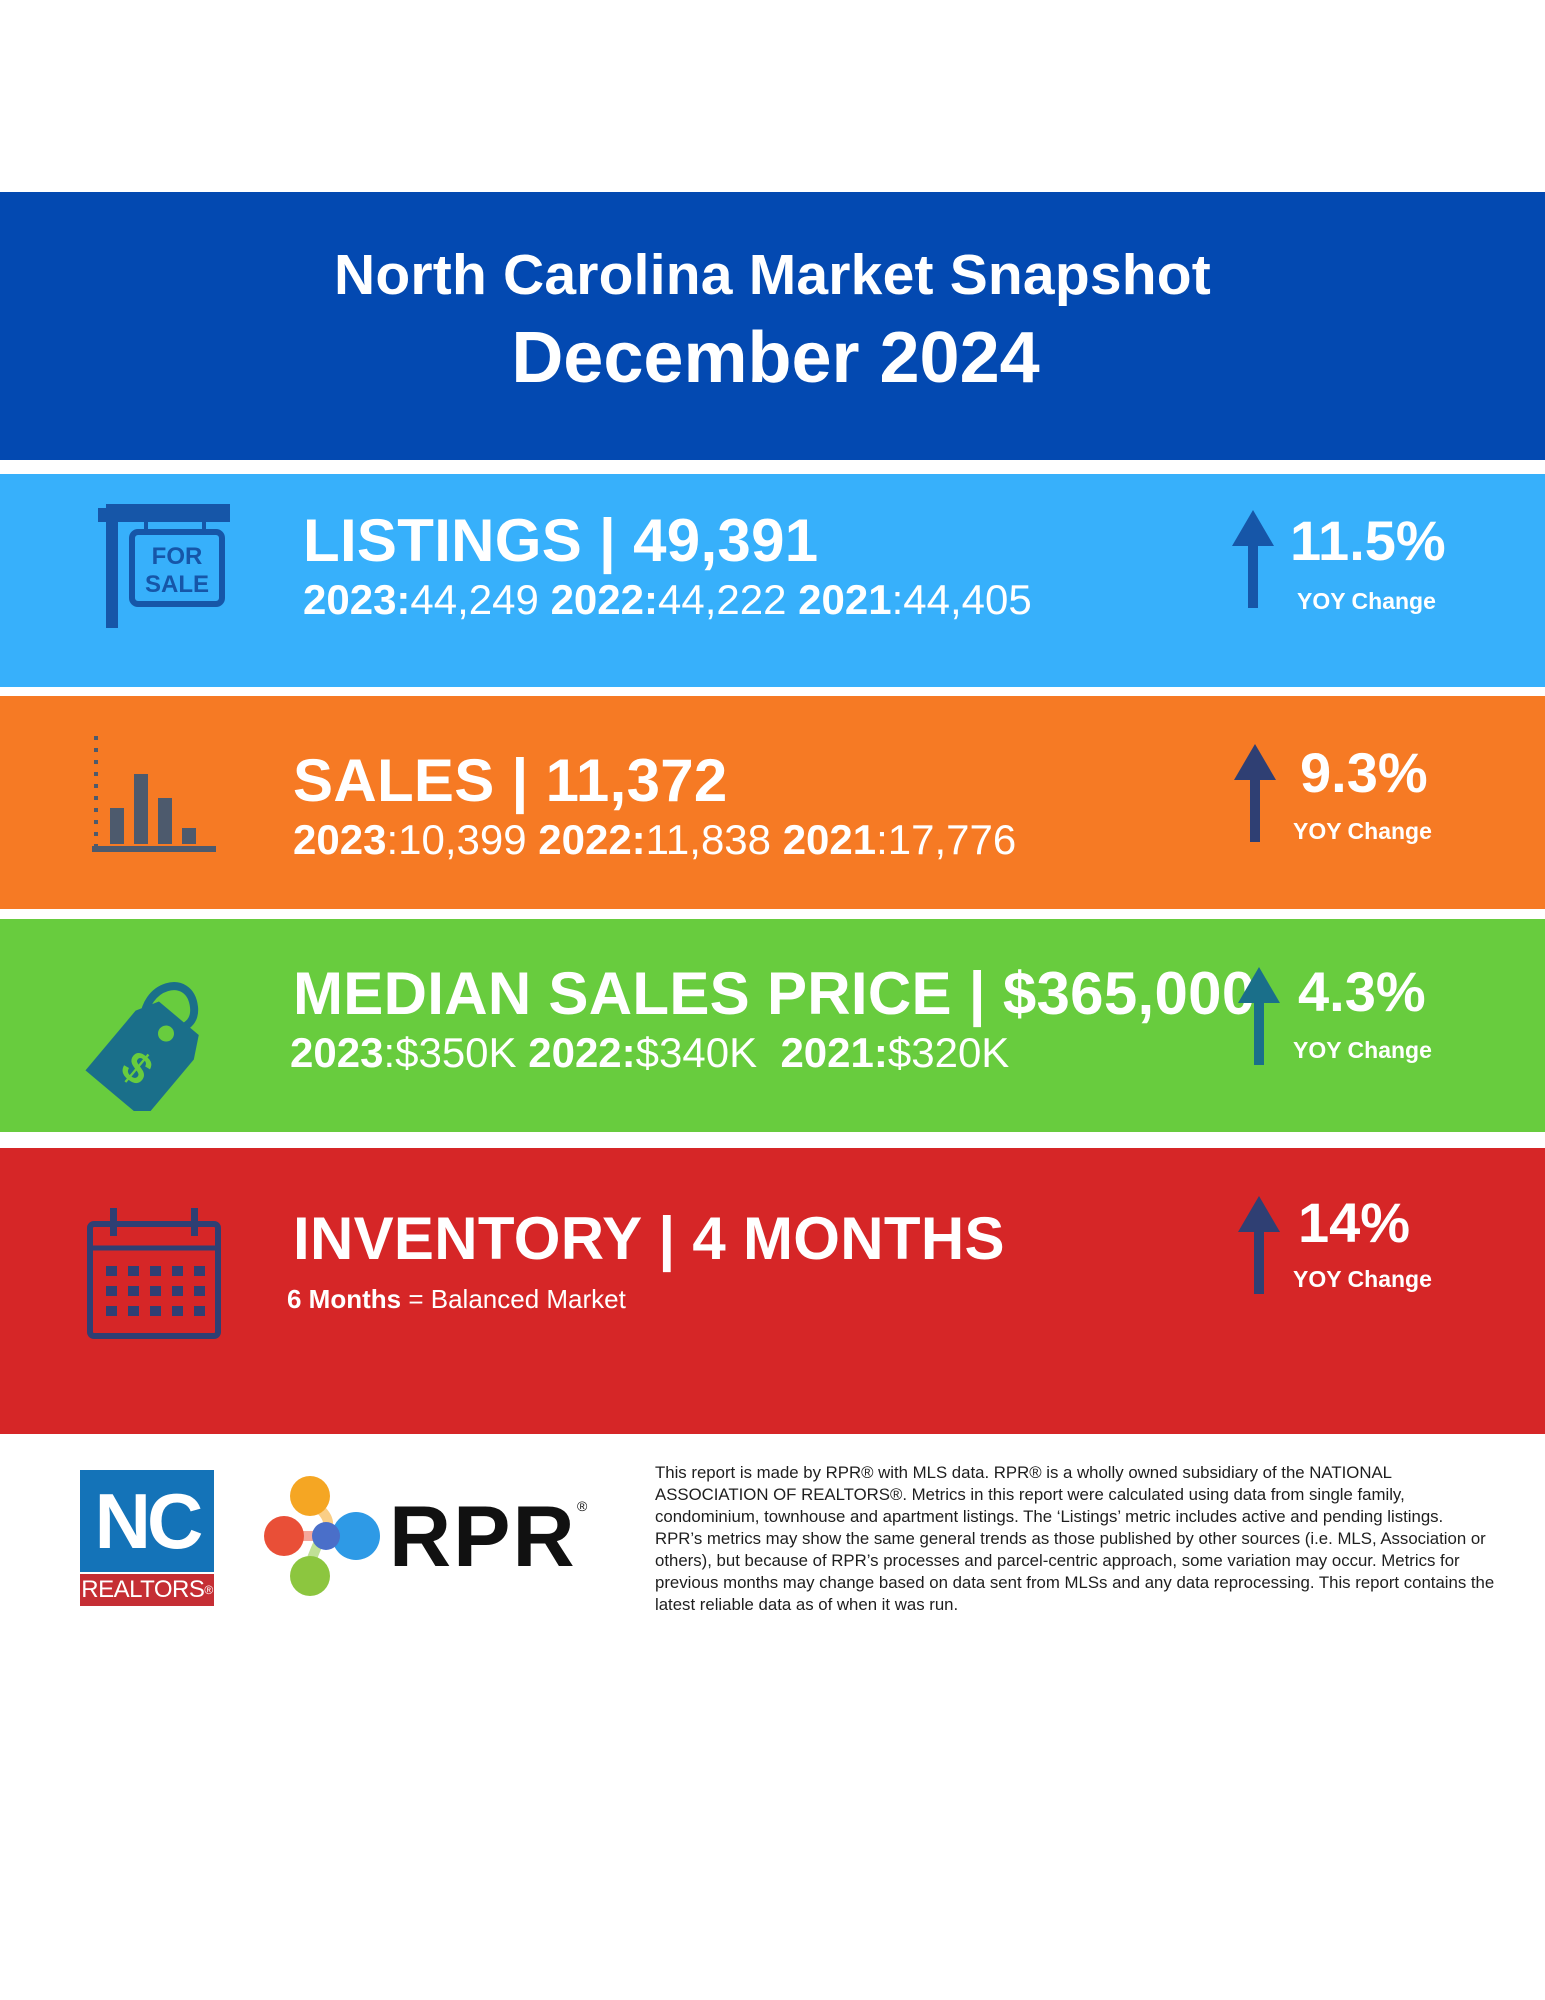  What do you see at coordinates (604, 599) in the screenshot?
I see `listings-2022-label: 2022:` at bounding box center [604, 599].